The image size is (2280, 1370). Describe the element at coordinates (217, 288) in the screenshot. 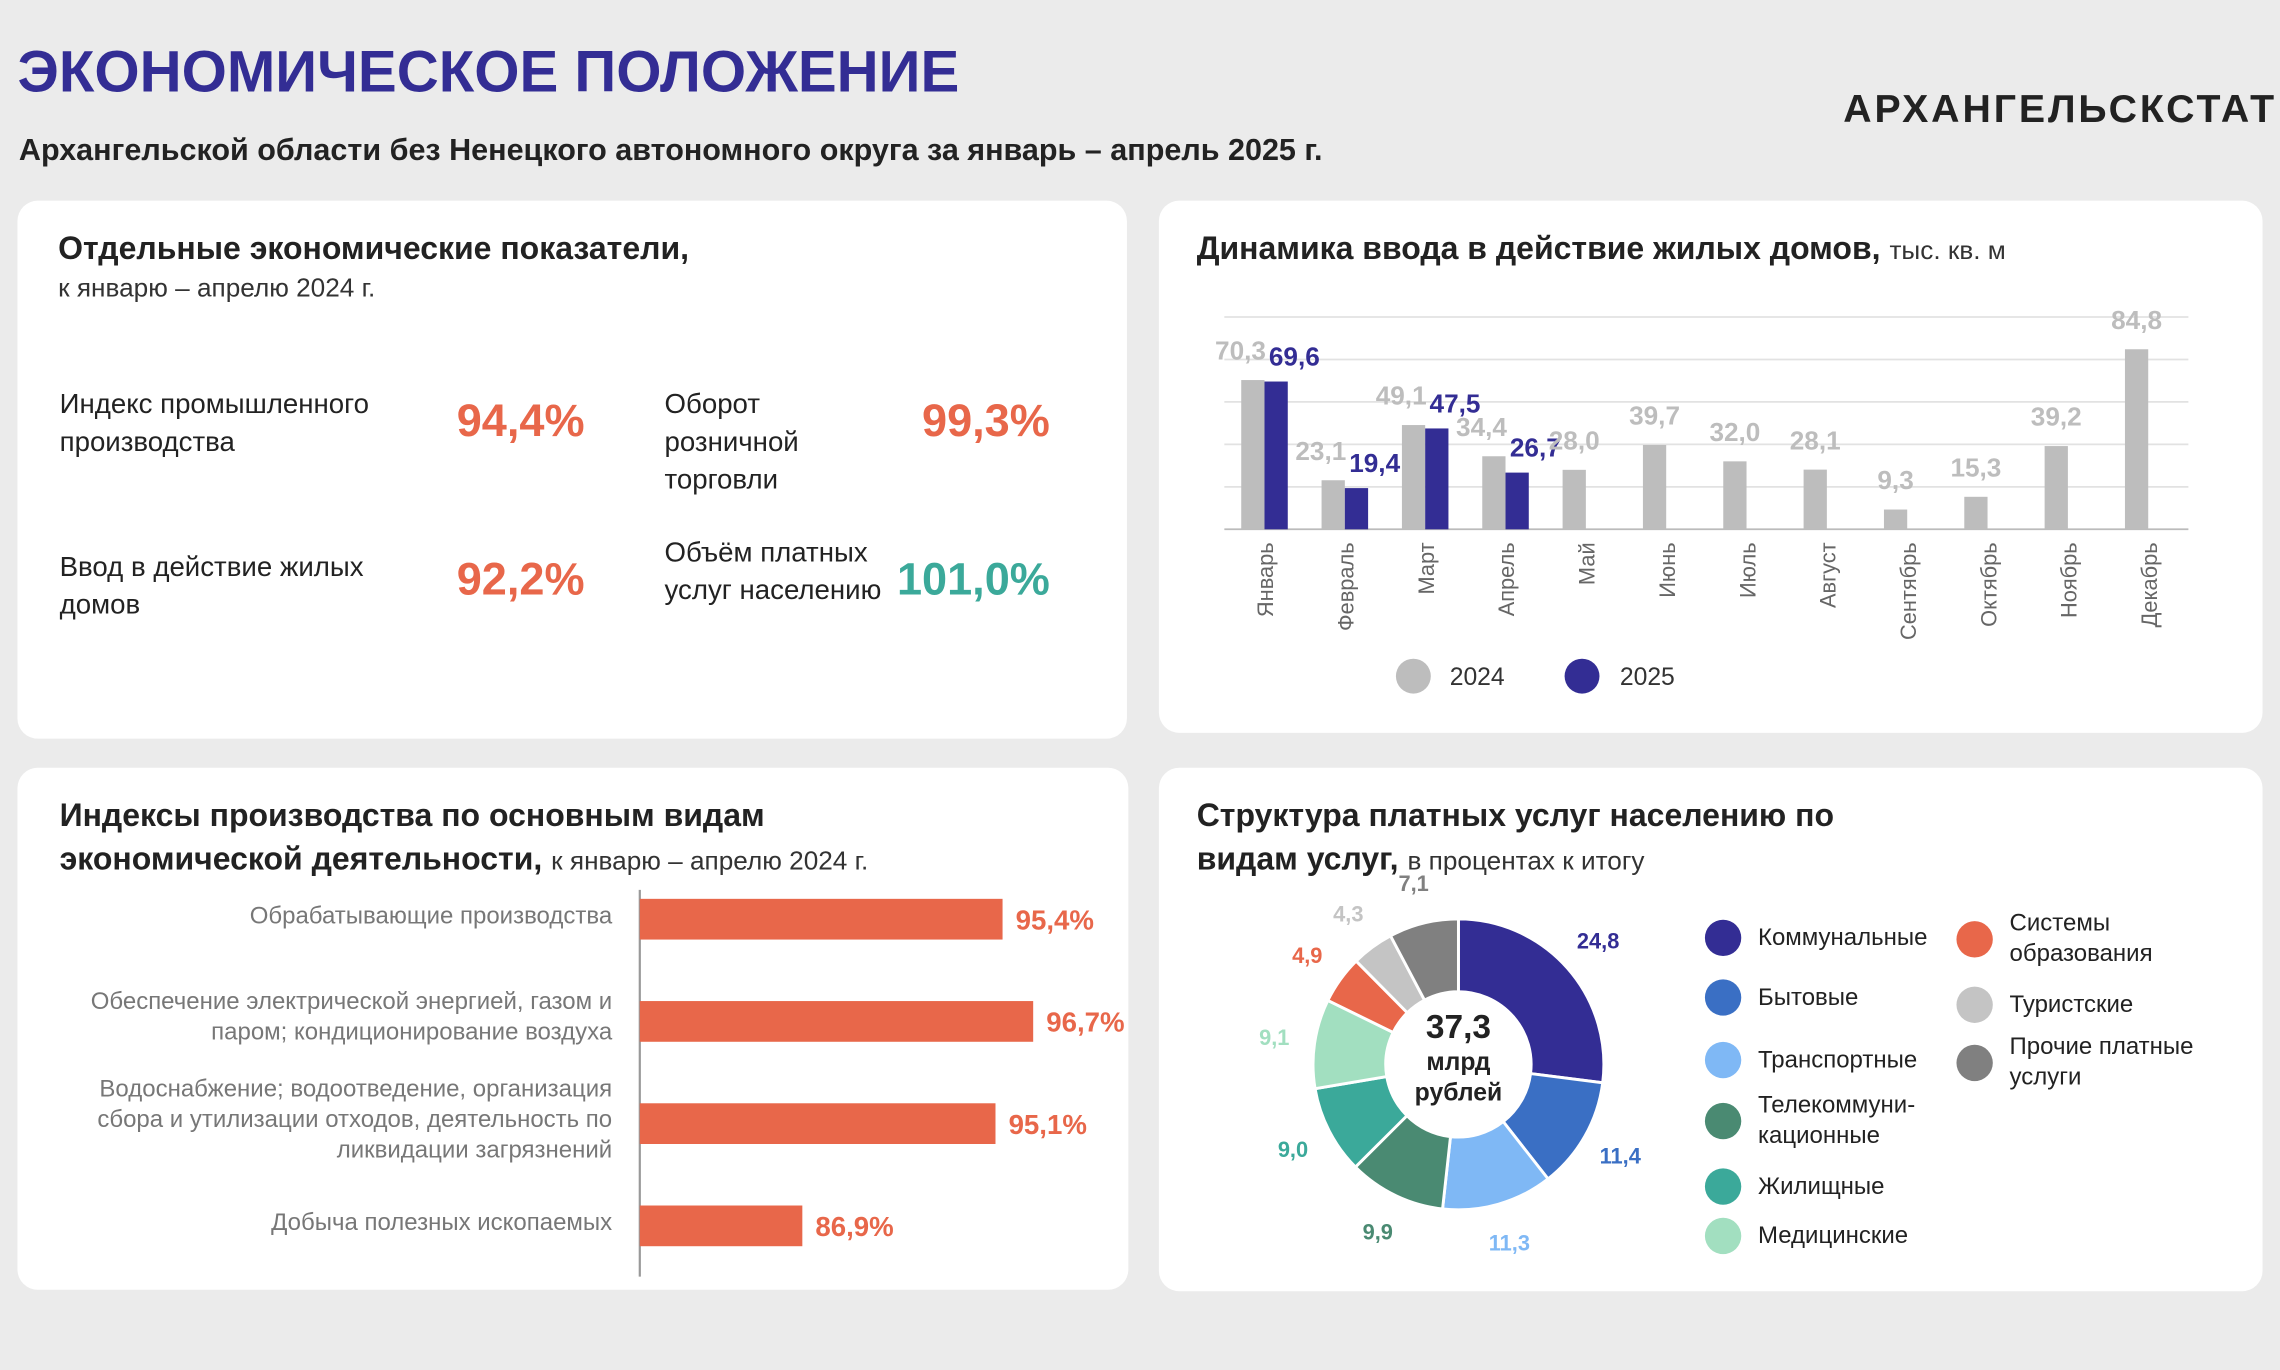

I see `indicators-subtitle: к январю – апрелю 2024 г.` at that location.